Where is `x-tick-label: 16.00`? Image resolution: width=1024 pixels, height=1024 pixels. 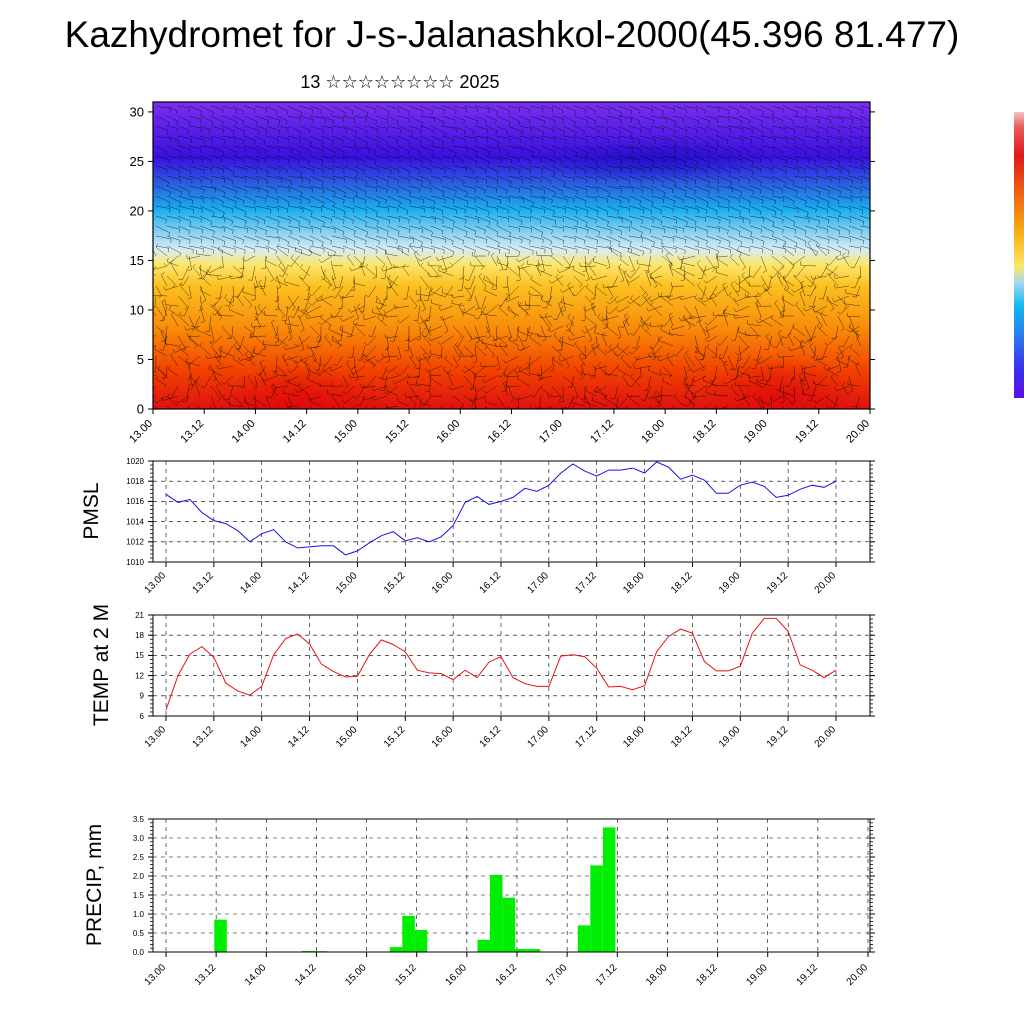 x-tick-label: 16.00 is located at coordinates (443, 737).